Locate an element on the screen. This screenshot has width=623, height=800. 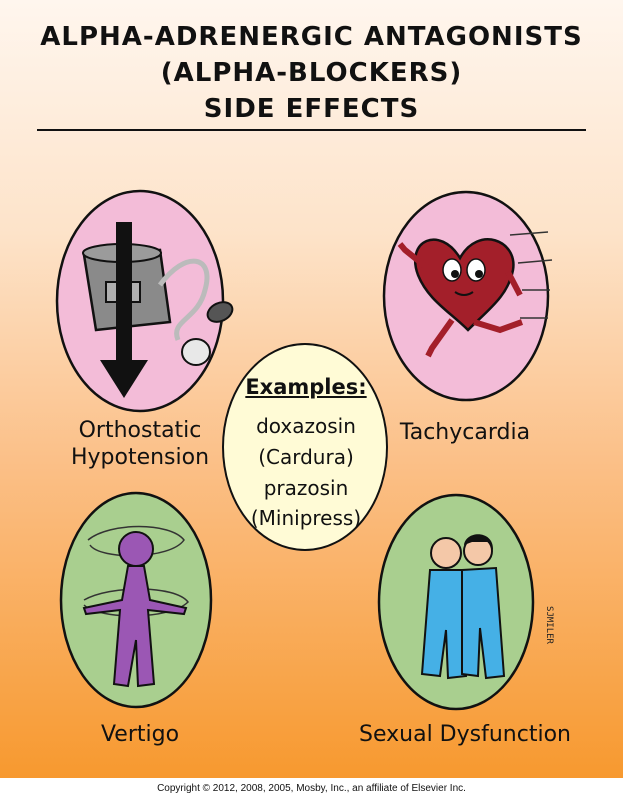
vertigo-label: Vertigo is located at coordinates (140, 734).